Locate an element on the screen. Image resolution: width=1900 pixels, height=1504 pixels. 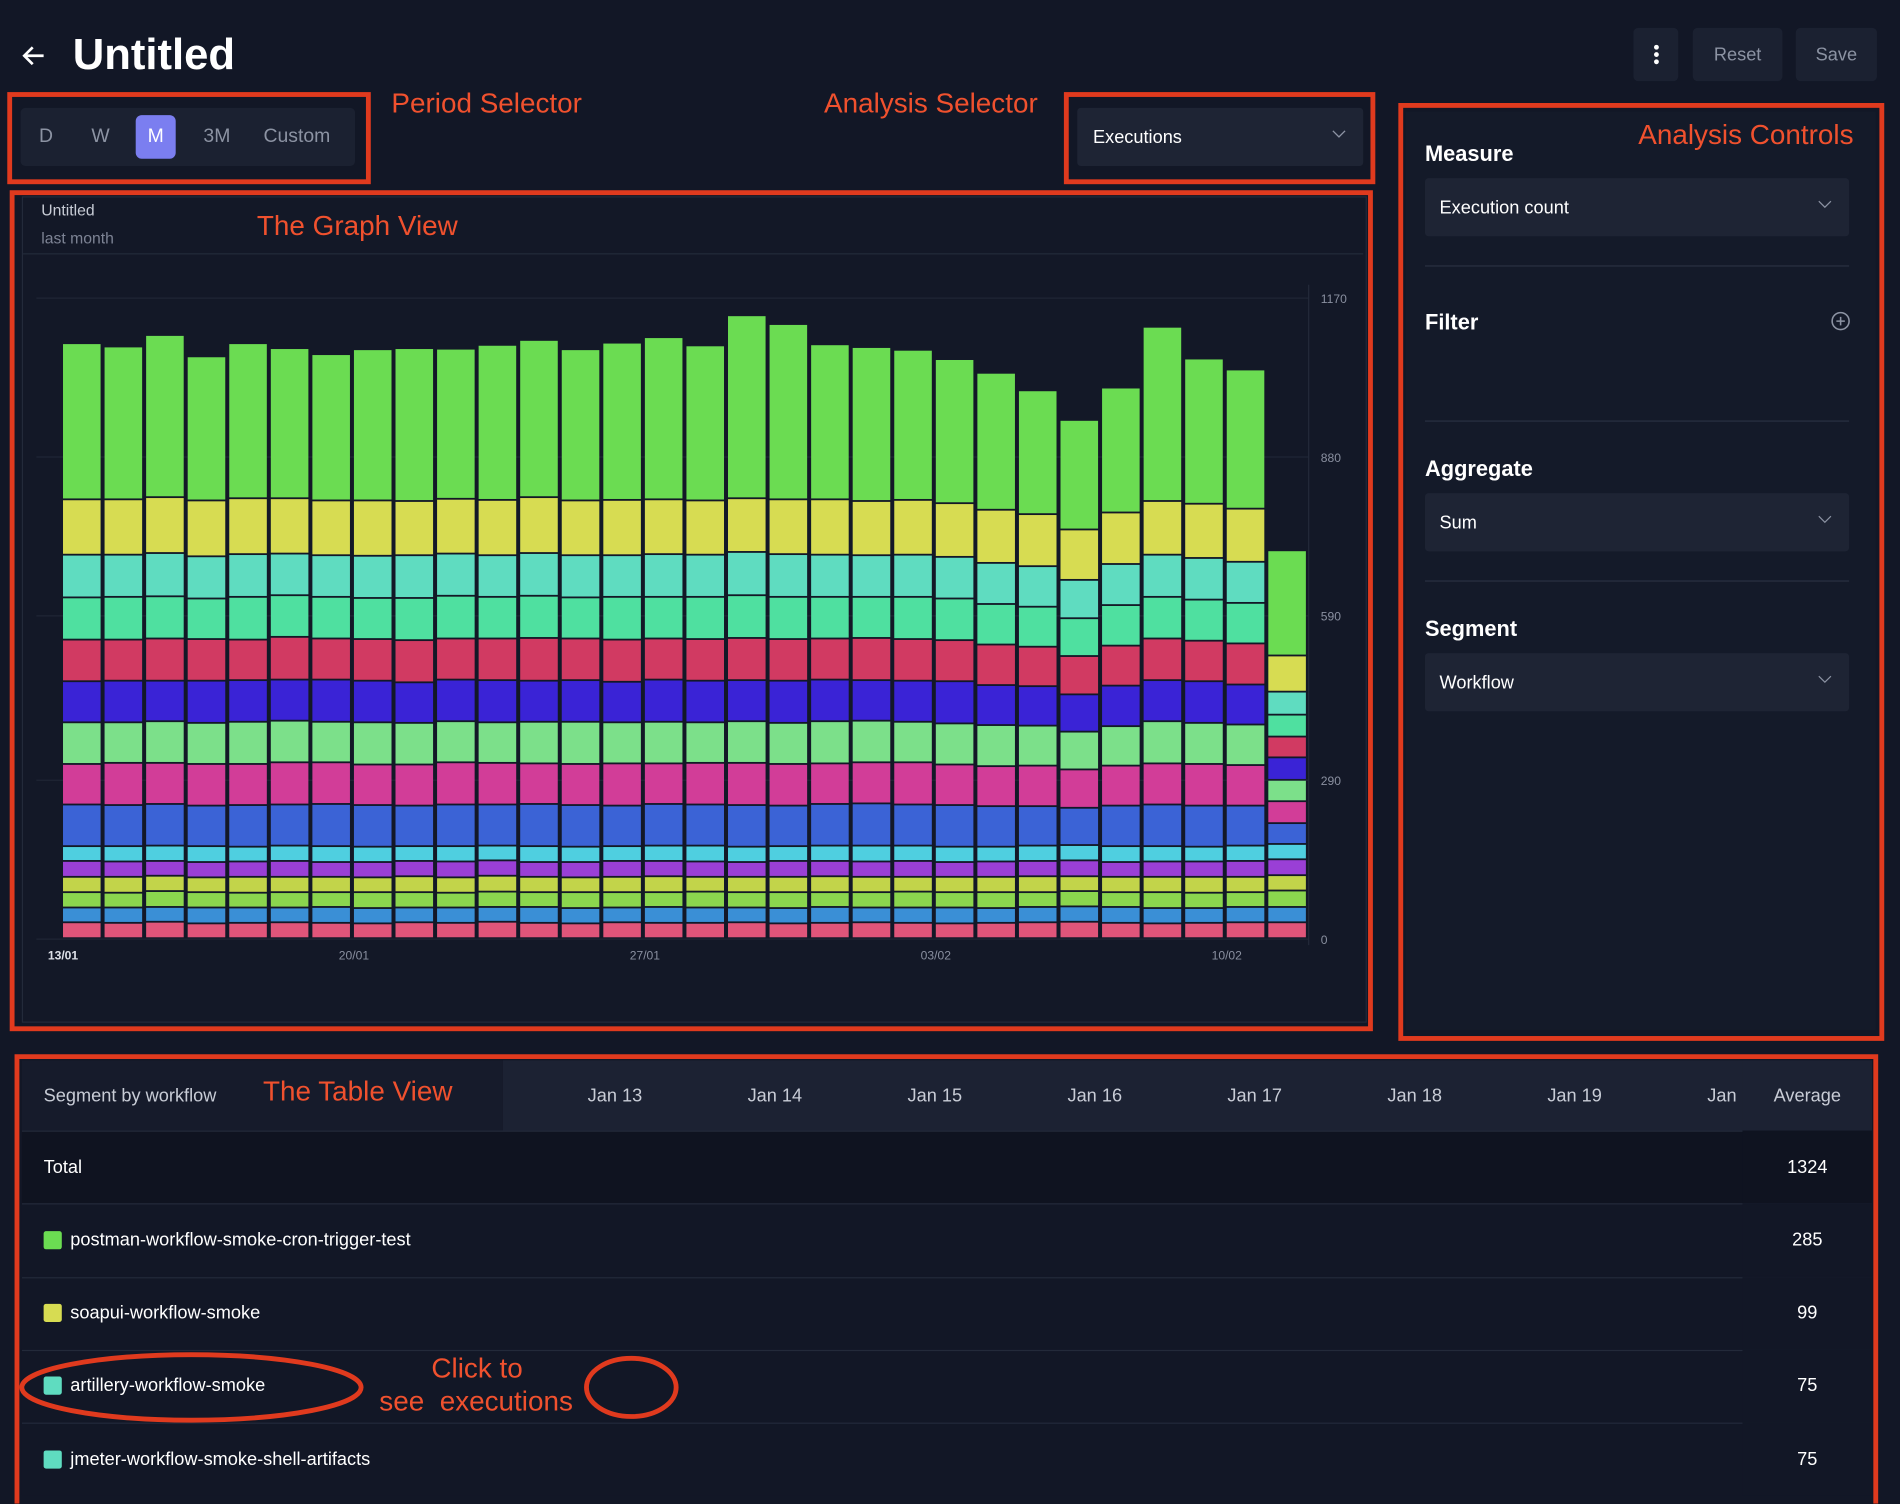
y-tick-label: 0 is located at coordinates (1324, 940).